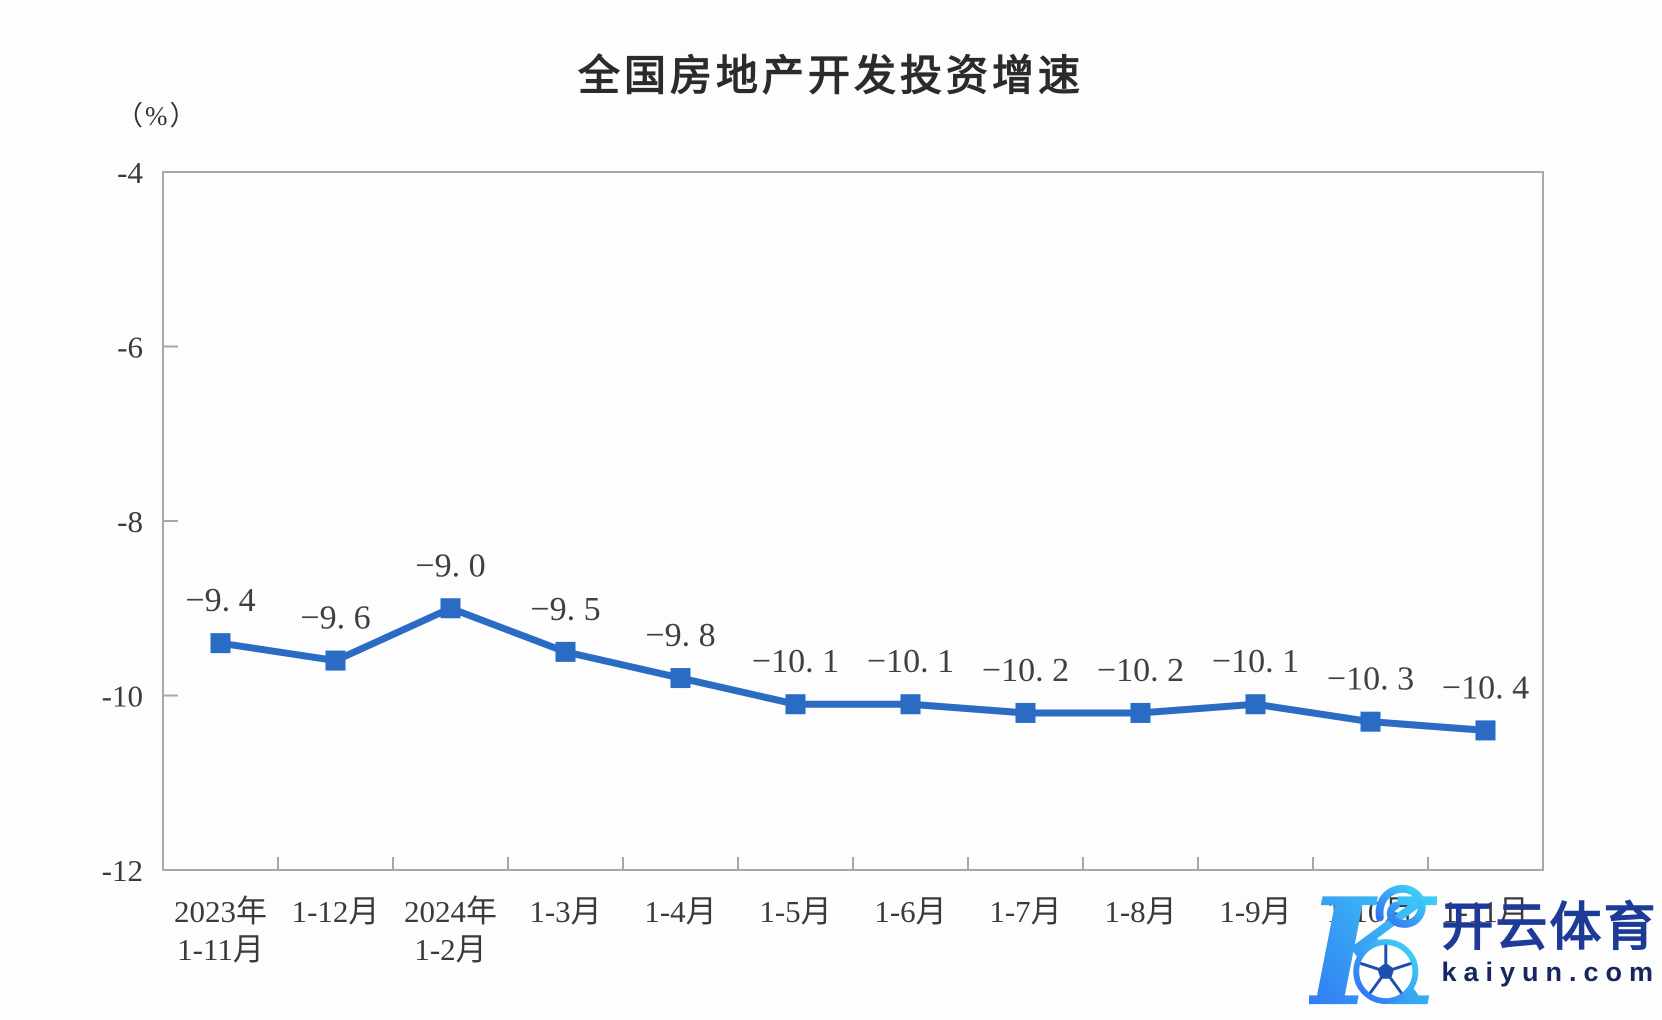  What do you see at coordinates (1025, 911) in the screenshot?
I see `x-axis-label: 1-7月` at bounding box center [1025, 911].